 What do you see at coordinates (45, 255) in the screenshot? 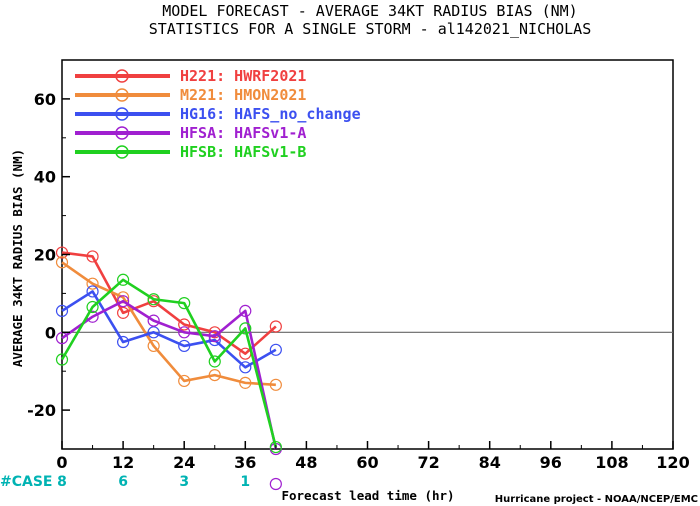
I see `y-tick-label: 20` at bounding box center [45, 255].